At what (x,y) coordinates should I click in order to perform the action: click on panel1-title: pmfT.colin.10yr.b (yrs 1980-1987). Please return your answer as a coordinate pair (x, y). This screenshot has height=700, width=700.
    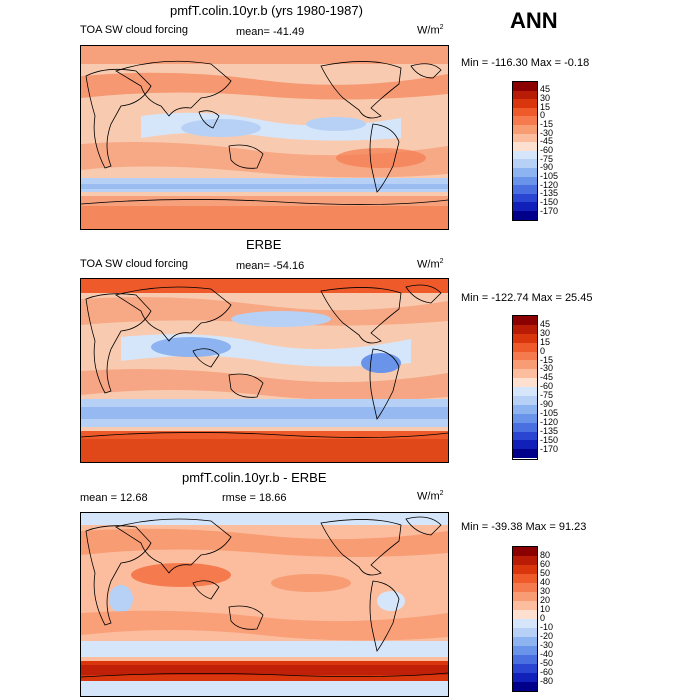
    Looking at the image, I should click on (266, 10).